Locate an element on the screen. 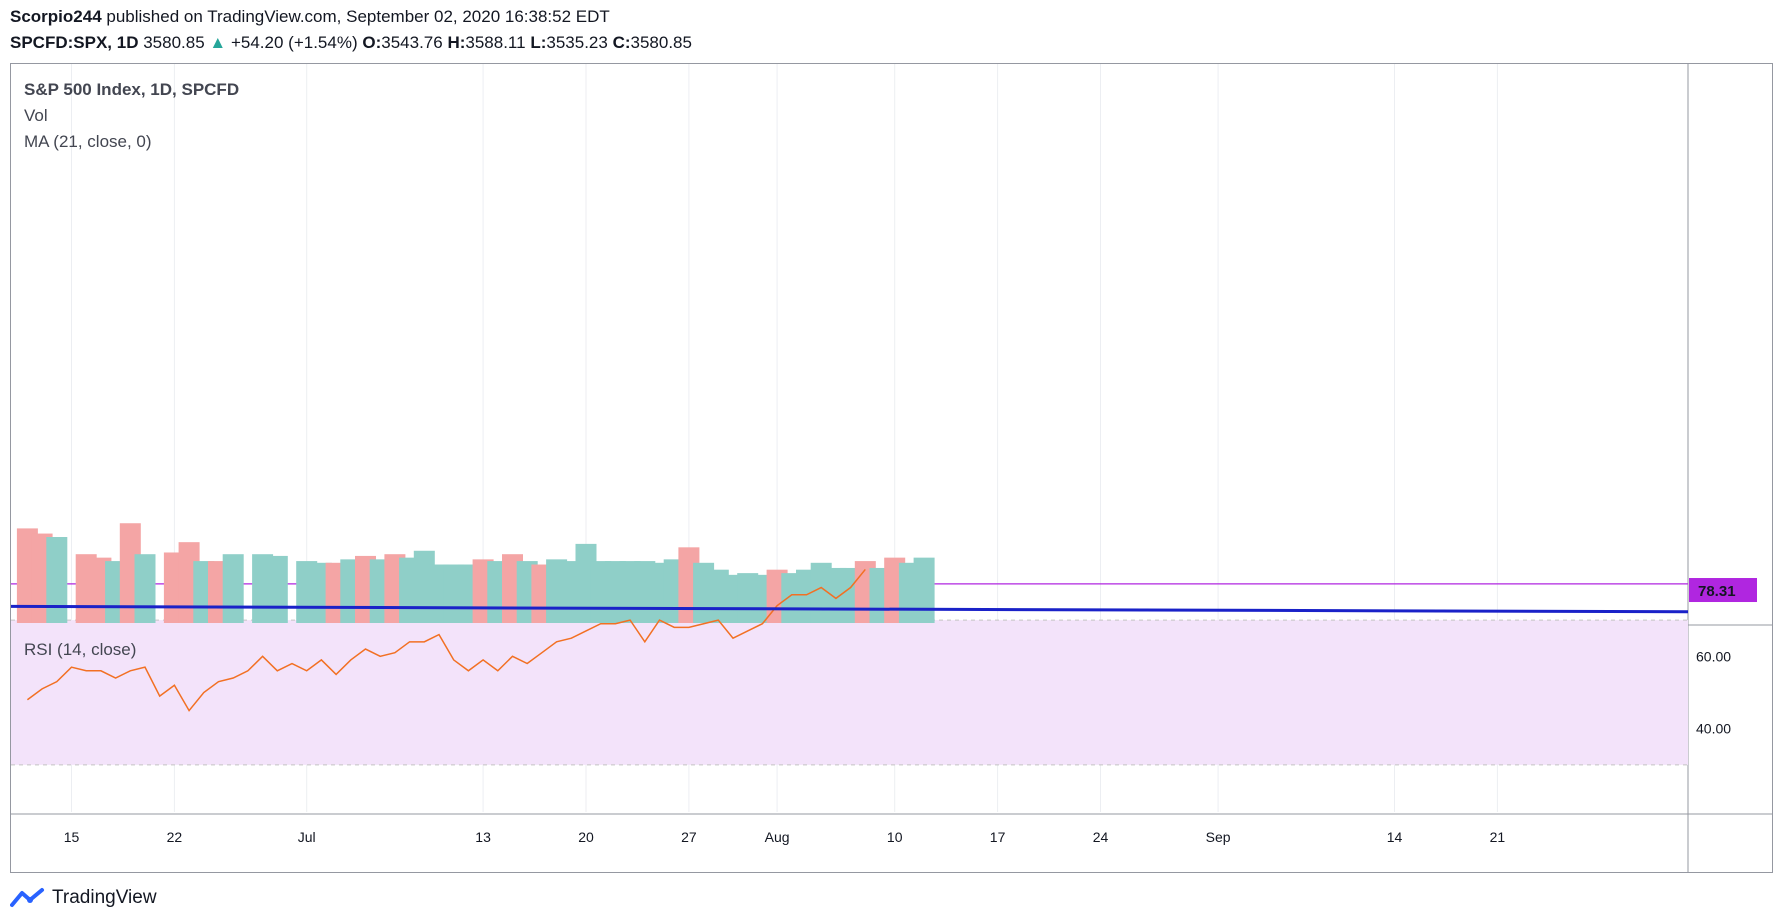 Image resolution: width=1783 pixels, height=924 pixels. x-tick-label: Aug is located at coordinates (777, 837).